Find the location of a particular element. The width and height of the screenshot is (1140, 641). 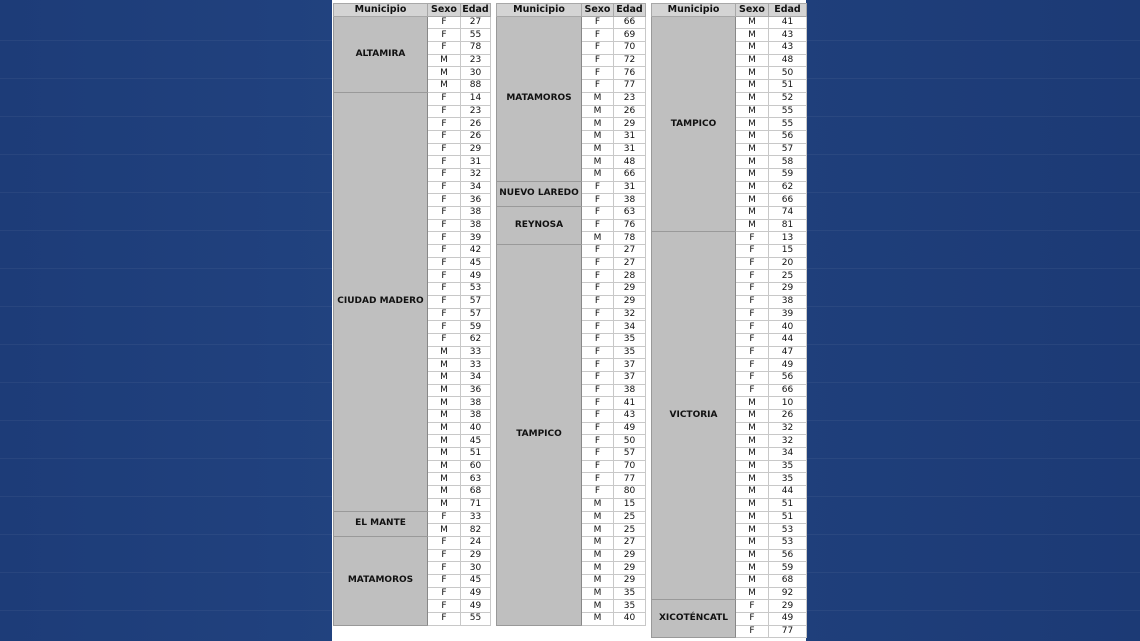

table-row: F 77 is located at coordinates (571, 86).